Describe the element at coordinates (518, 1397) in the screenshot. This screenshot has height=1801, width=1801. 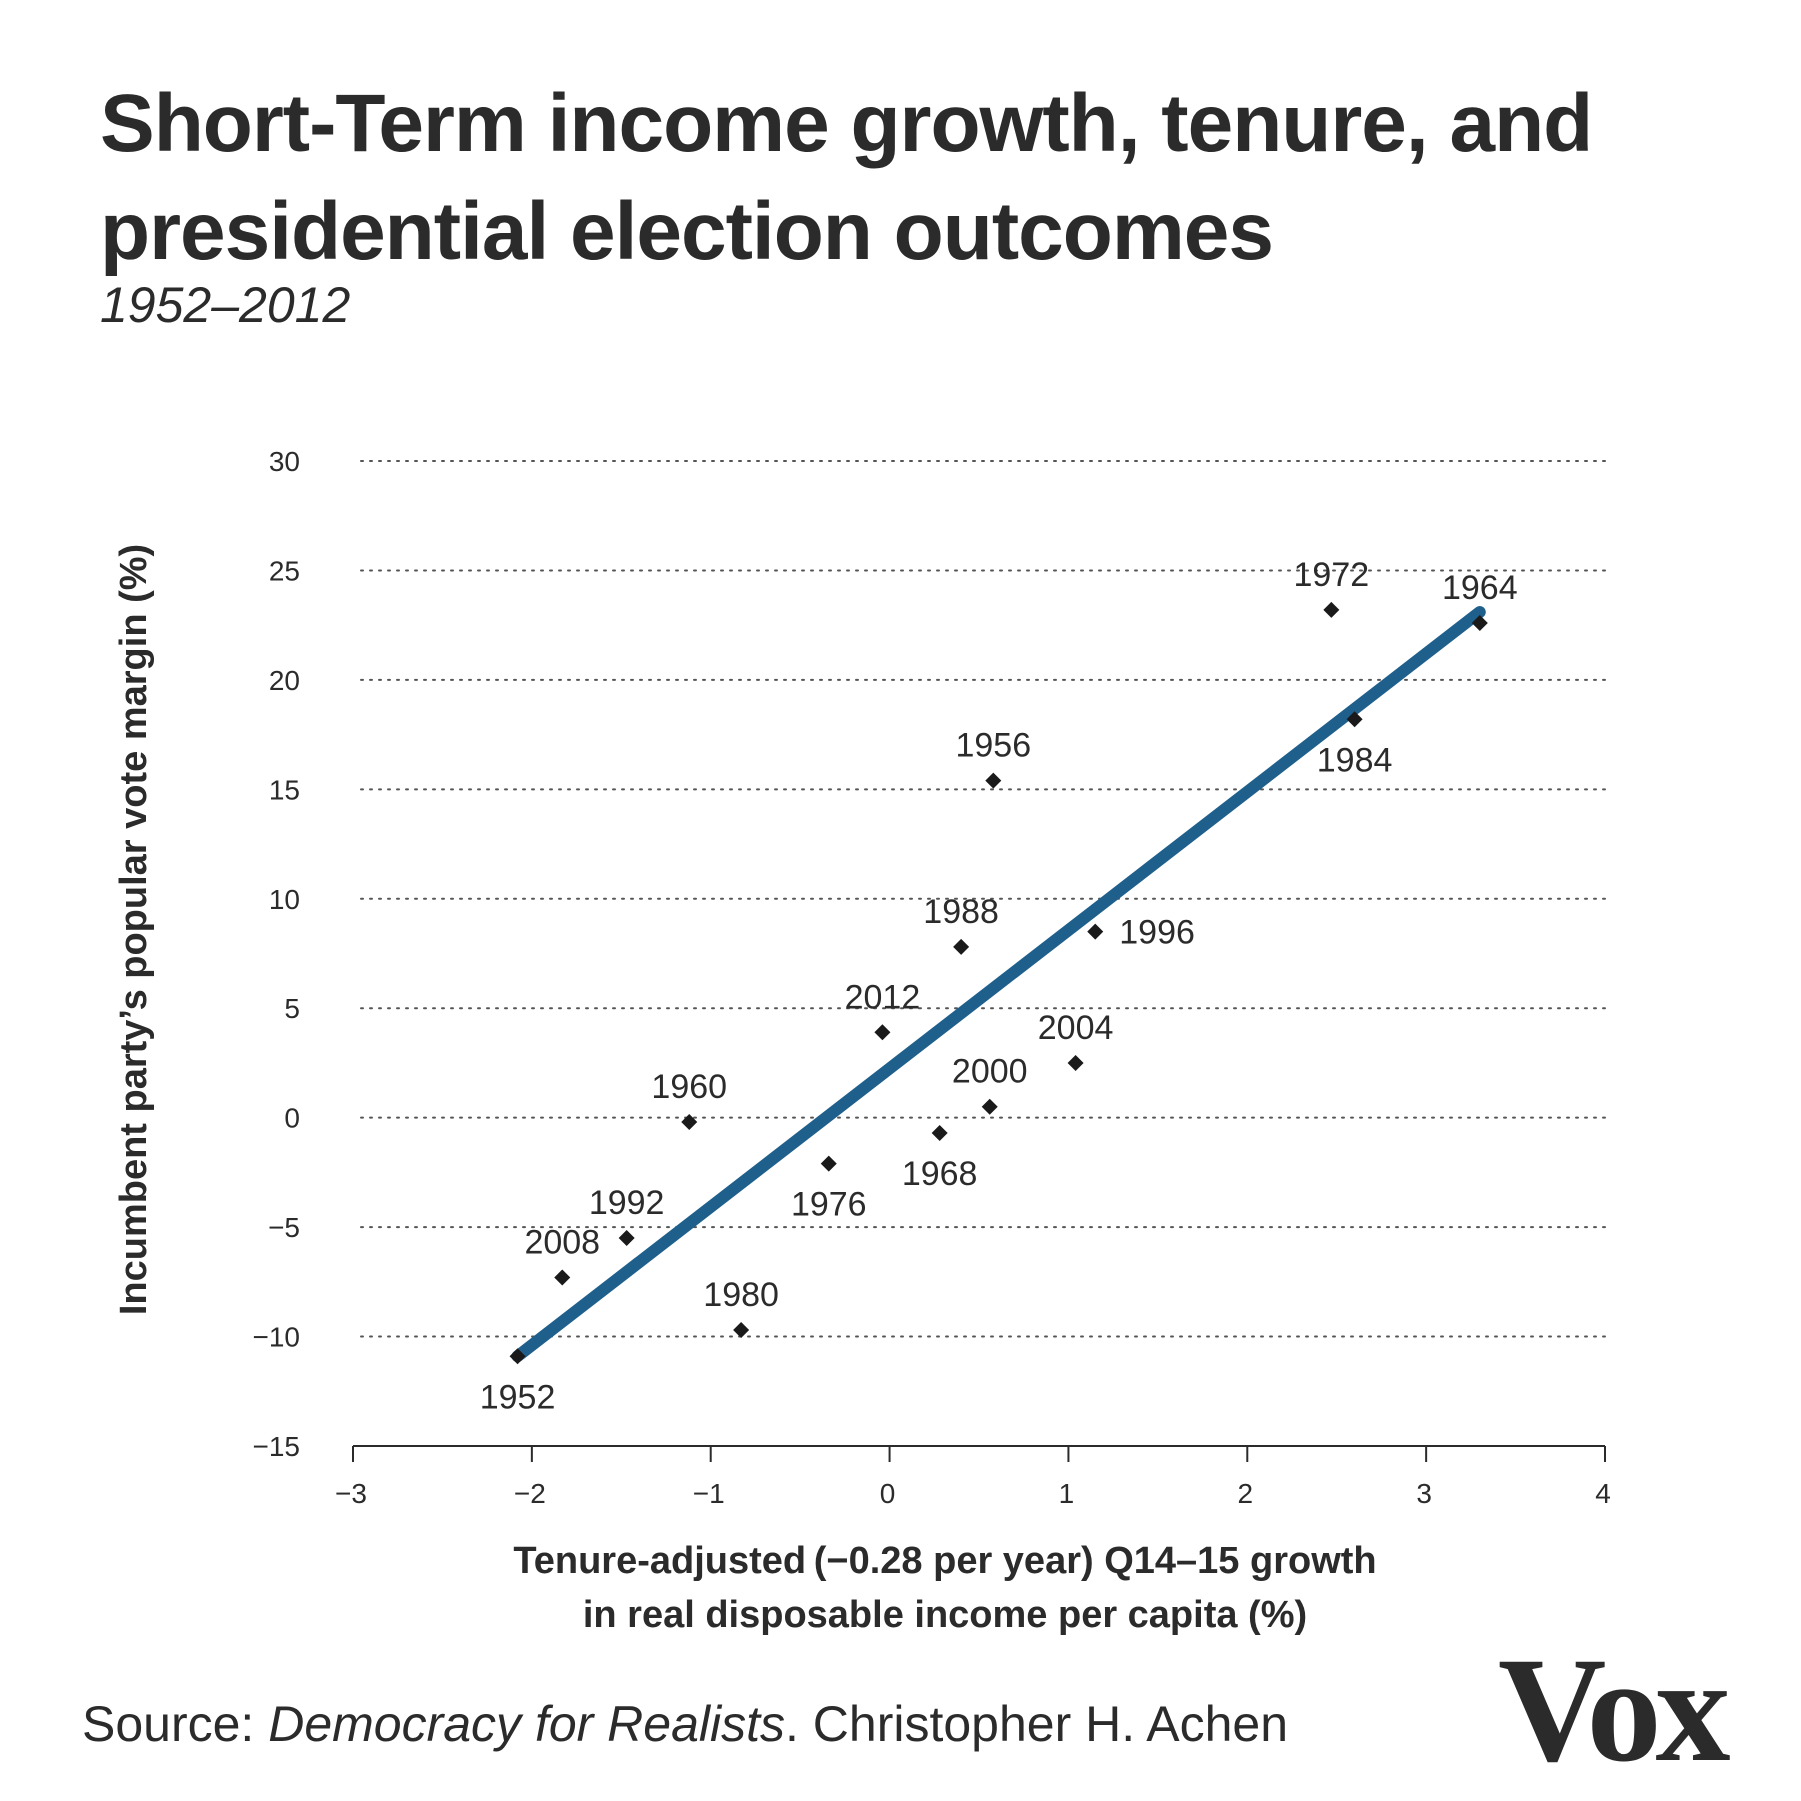
I see `point-label-1952: 1952` at that location.